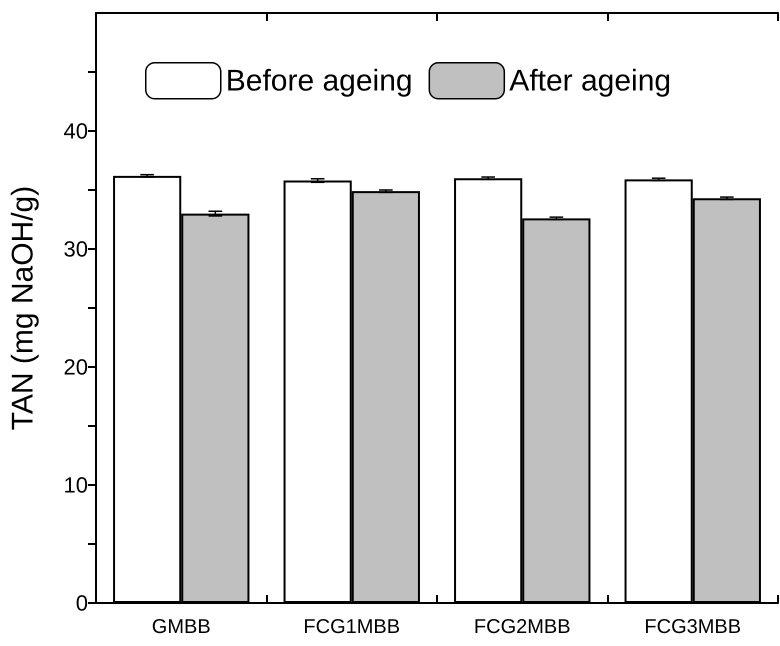  What do you see at coordinates (590, 81) in the screenshot?
I see `legend-label: After ageing` at bounding box center [590, 81].